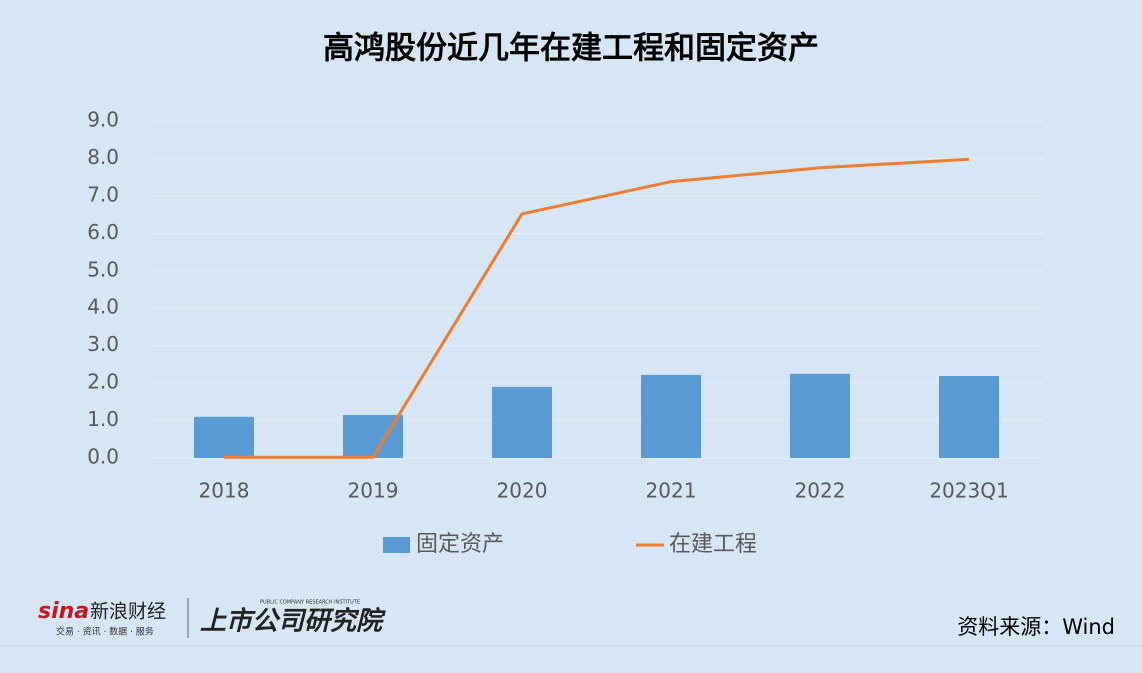 The width and height of the screenshot is (1142, 673). I want to click on x-tick-label: 2020, so click(522, 491).